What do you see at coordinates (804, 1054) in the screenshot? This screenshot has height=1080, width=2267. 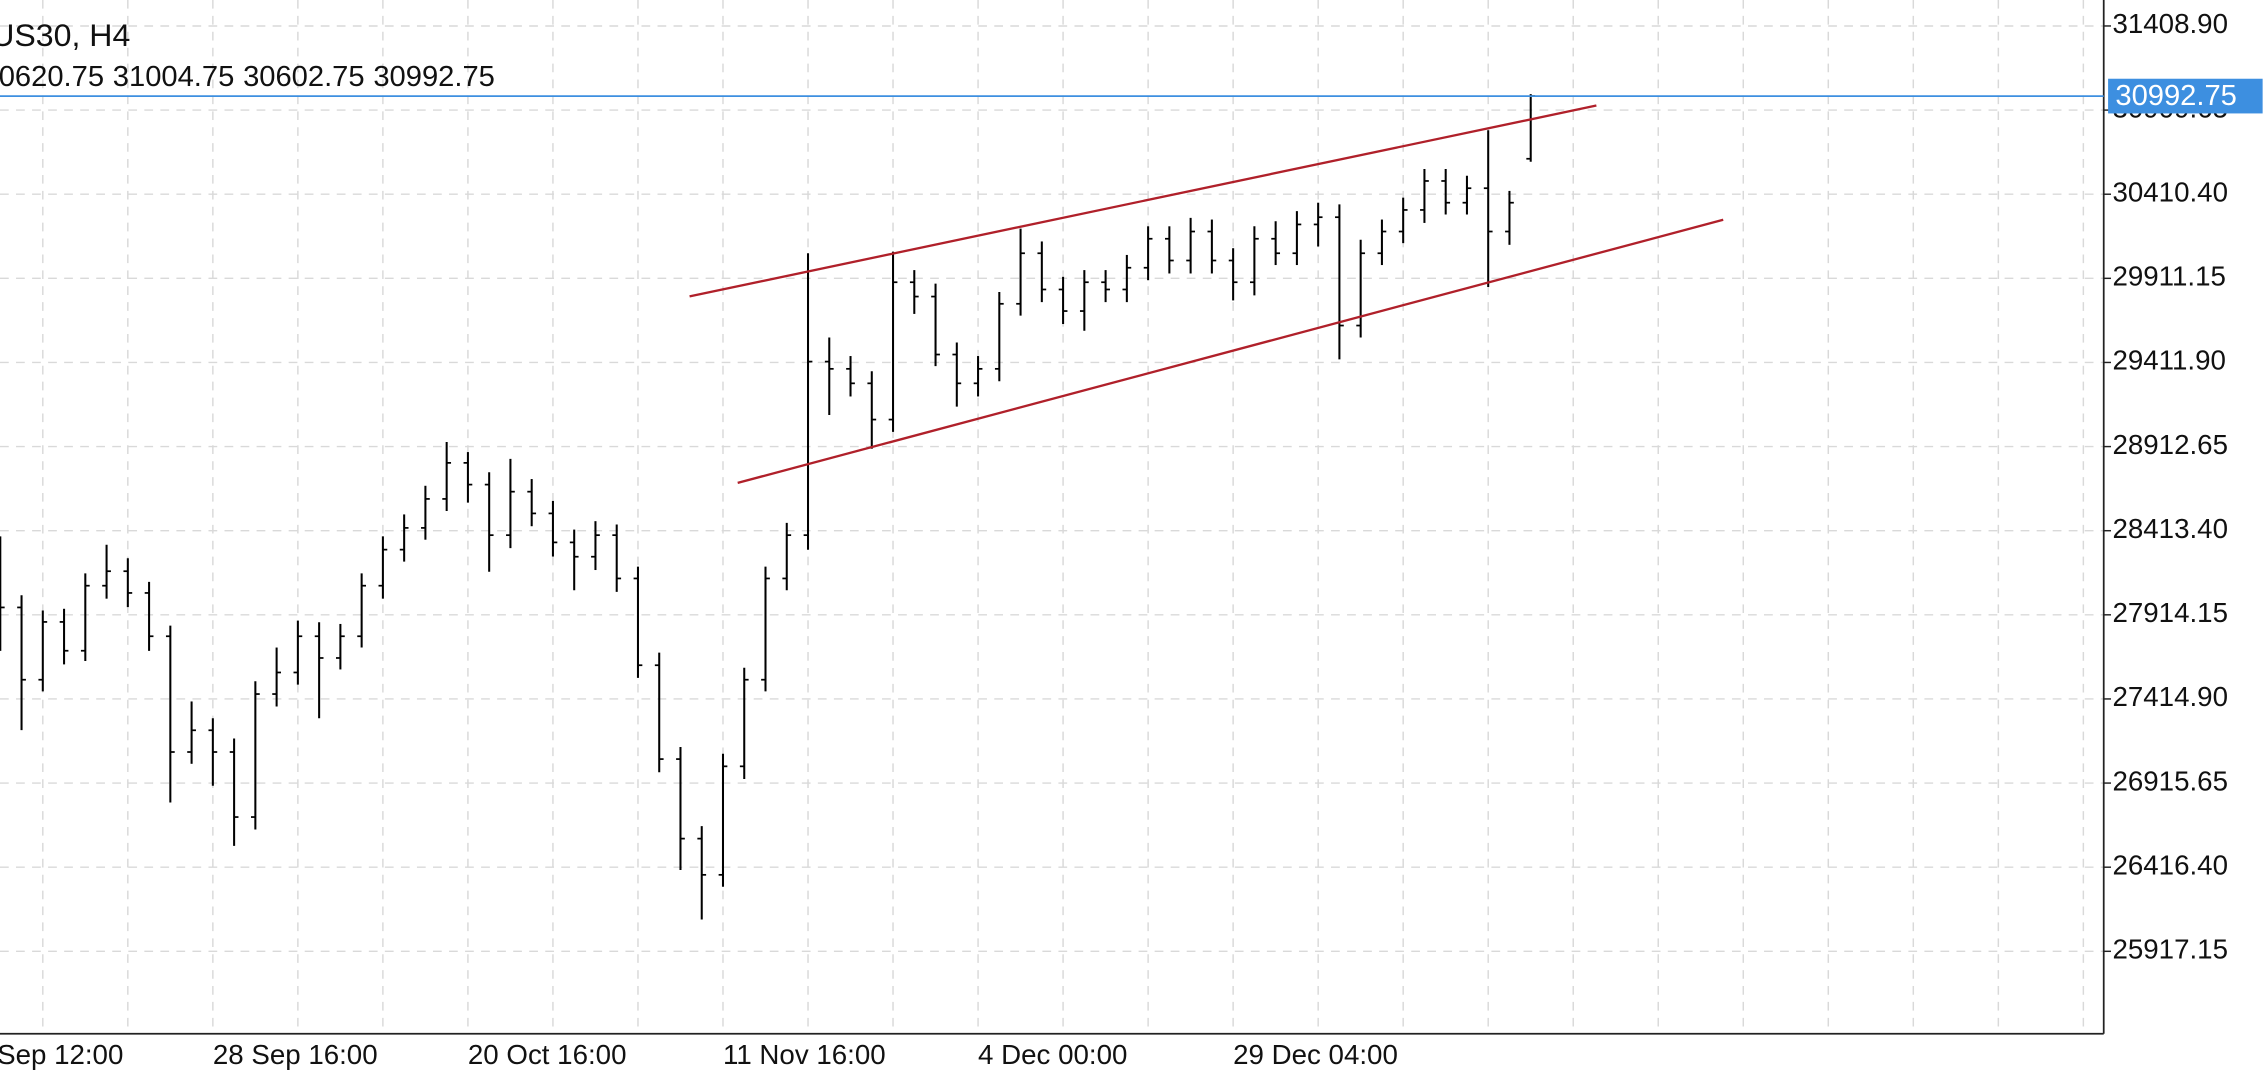 I see `x-tick-label: 11 Nov 16:00` at bounding box center [804, 1054].